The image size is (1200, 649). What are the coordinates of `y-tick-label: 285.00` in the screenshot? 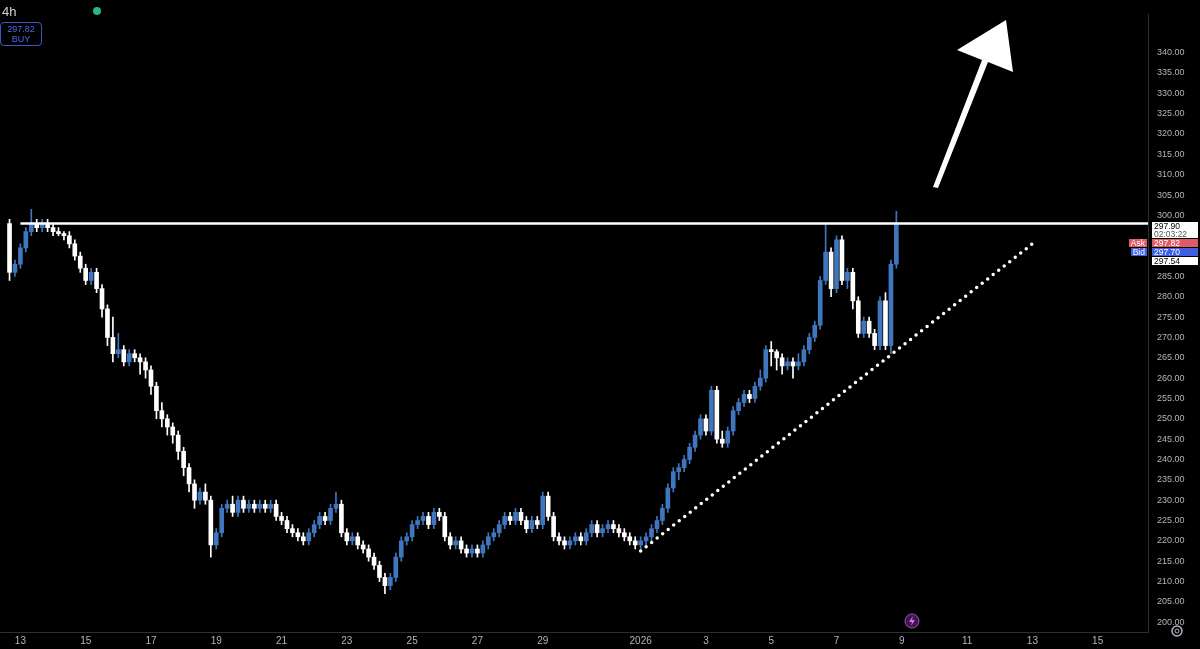 It's located at (1171, 275).